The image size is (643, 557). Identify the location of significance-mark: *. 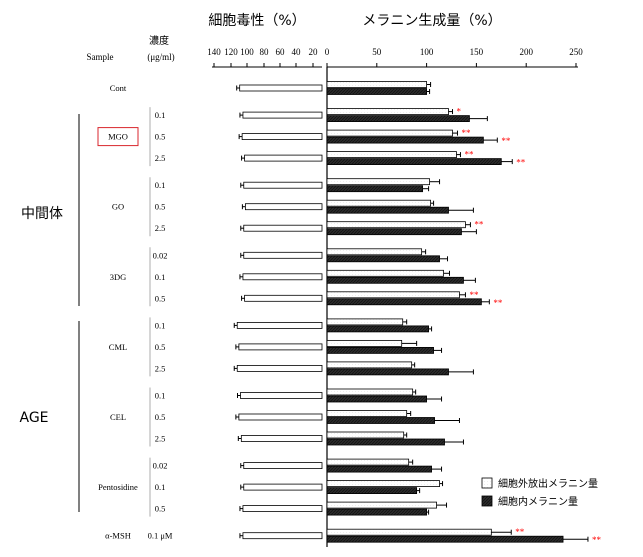
(458, 112).